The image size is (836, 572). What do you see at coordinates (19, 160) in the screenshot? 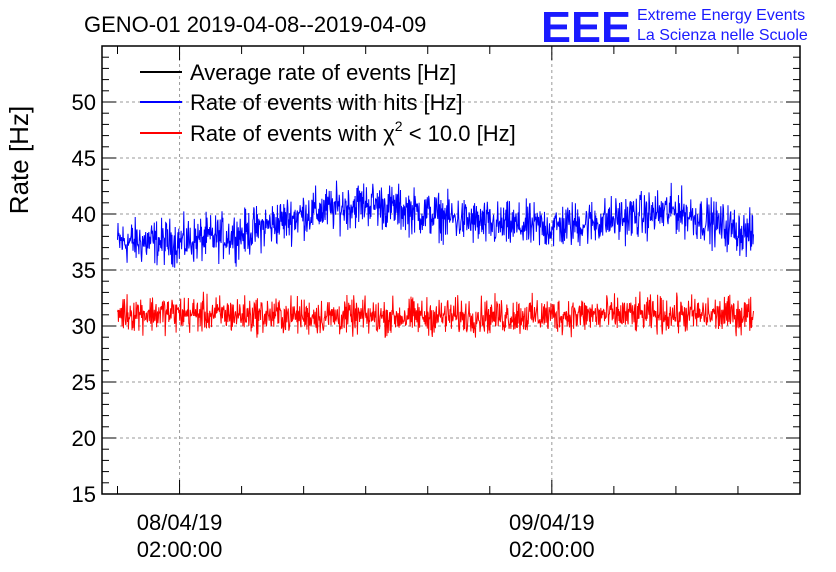
I see `y-axis-title: Rate [Hz]` at bounding box center [19, 160].